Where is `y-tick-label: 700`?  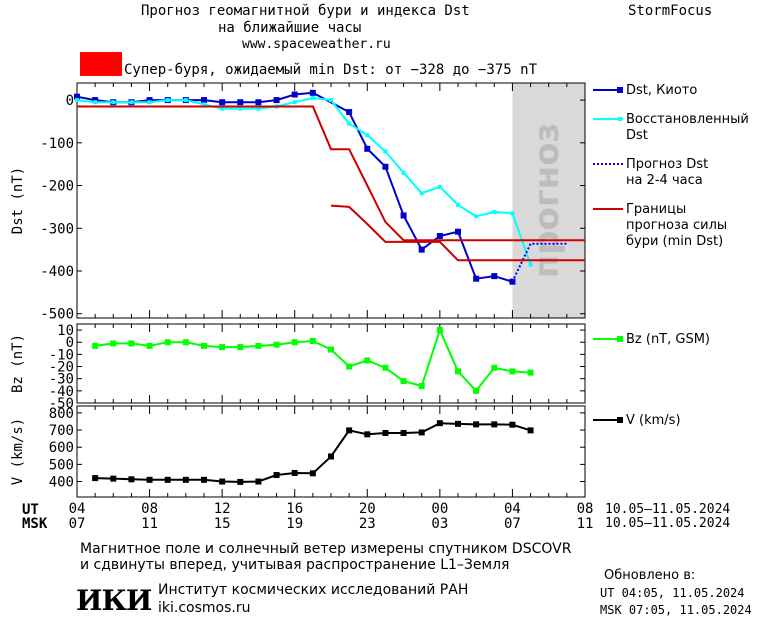 y-tick-label: 700 is located at coordinates (61, 431).